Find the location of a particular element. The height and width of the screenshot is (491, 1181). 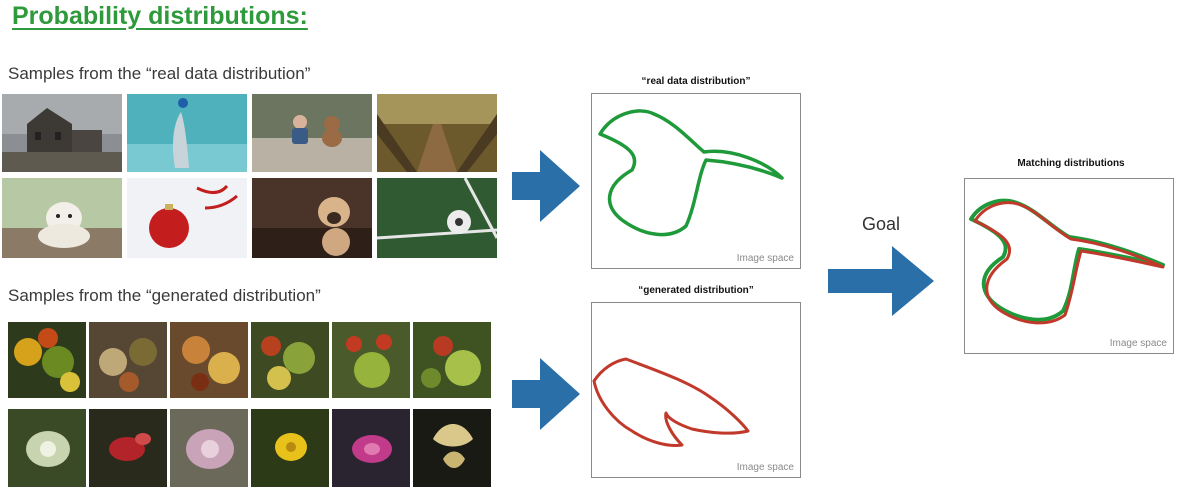

generated-distribution-curve is located at coordinates (671, 402).